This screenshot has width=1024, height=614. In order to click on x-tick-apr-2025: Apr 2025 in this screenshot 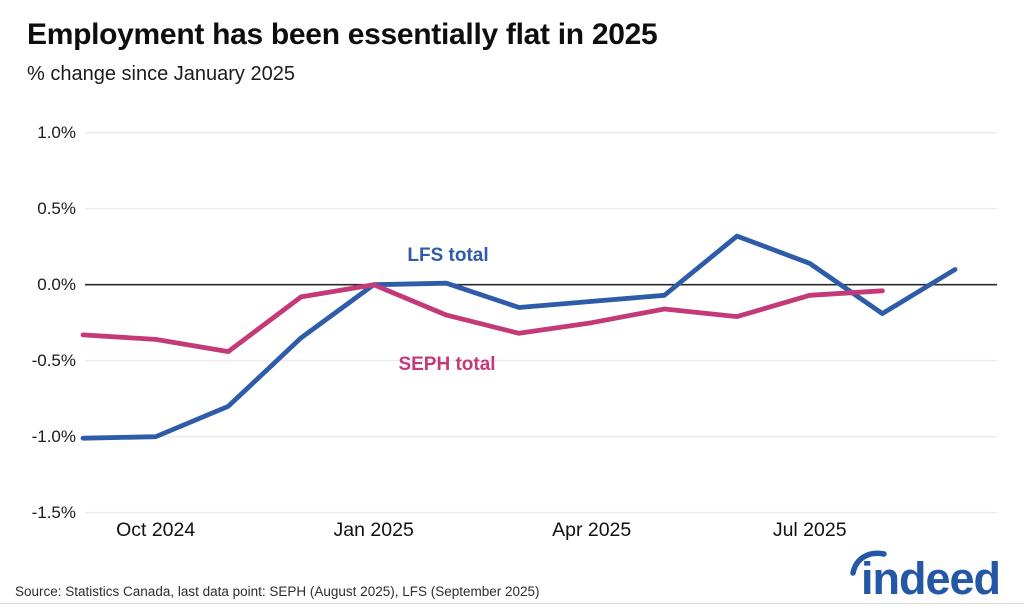, I will do `click(592, 530)`.